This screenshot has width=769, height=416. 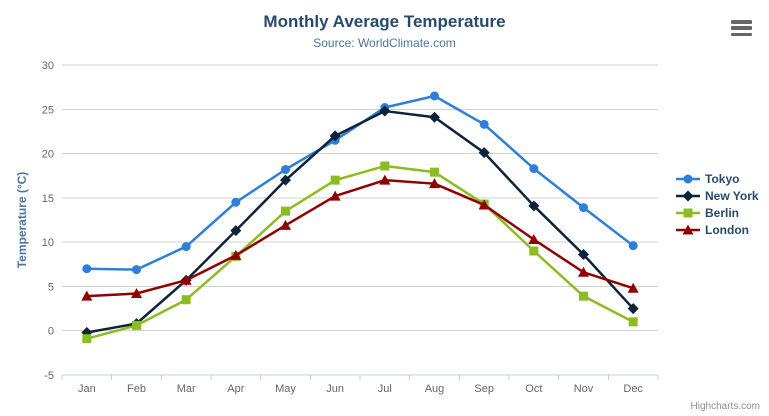 What do you see at coordinates (435, 389) in the screenshot?
I see `x-tick-label: Aug` at bounding box center [435, 389].